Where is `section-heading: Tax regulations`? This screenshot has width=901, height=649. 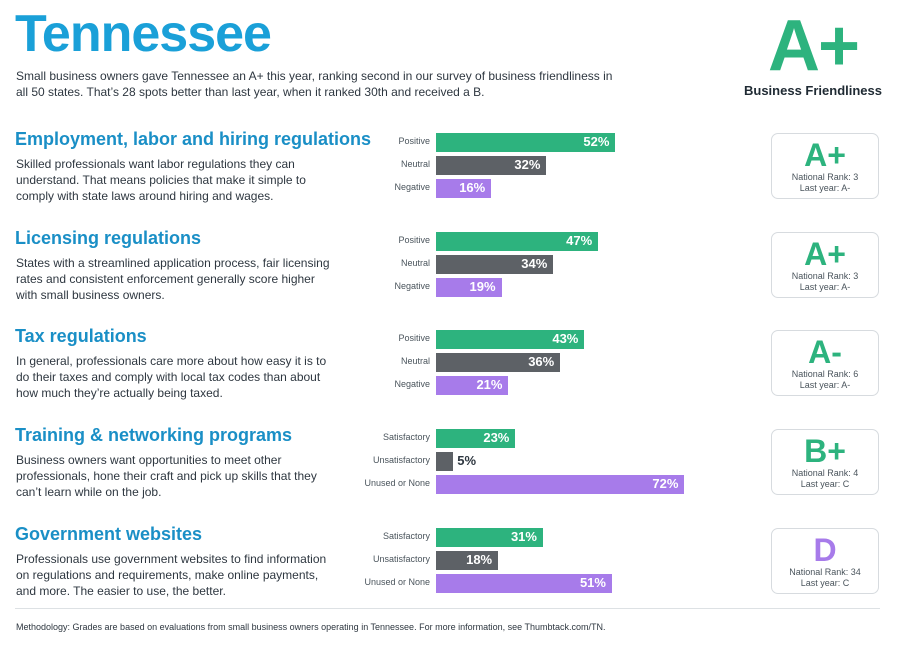
section-heading: Tax regulations is located at coordinates (81, 336).